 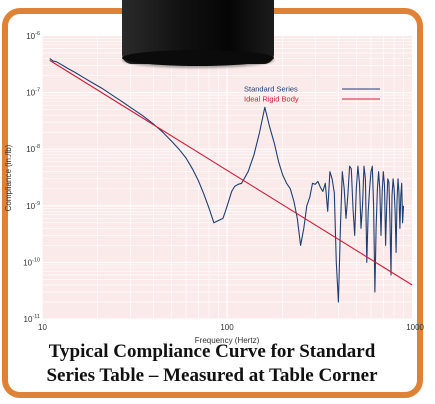 What do you see at coordinates (227, 340) in the screenshot?
I see `x-axis-label: Frequency (Hertz)` at bounding box center [227, 340].